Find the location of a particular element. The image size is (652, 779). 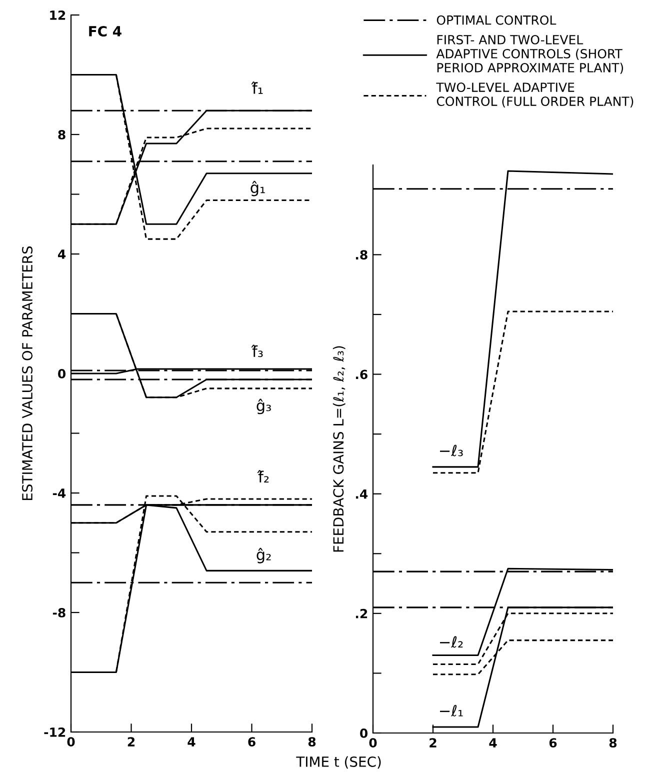

legend-label: FIRST- AND TWO-LEVEL ADAPTIVE CONTROLS (SHORT PERIOD APPROXIMATE PLANT) is located at coordinates (530, 54).